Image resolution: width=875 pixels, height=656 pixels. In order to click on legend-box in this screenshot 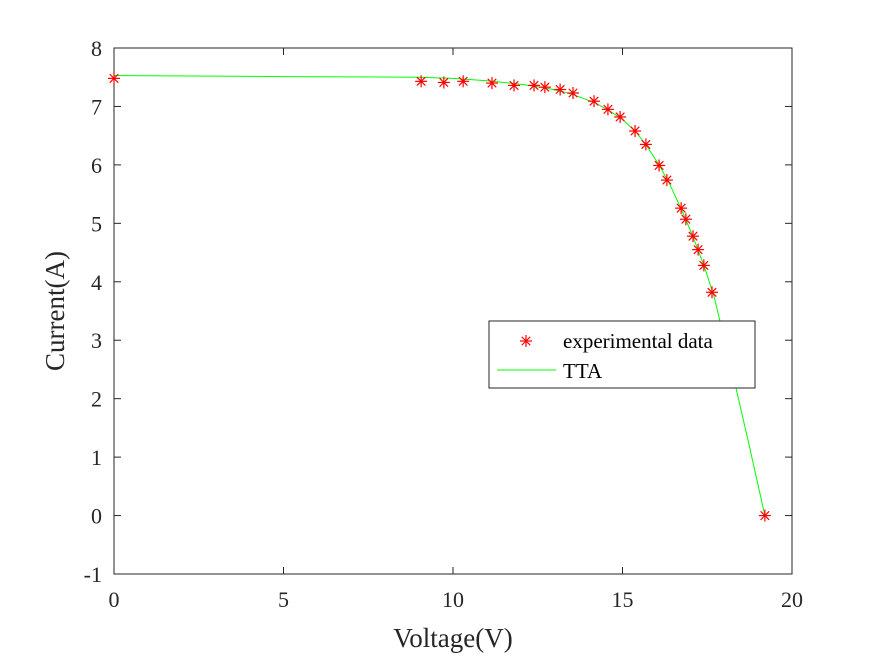, I will do `click(622, 354)`.